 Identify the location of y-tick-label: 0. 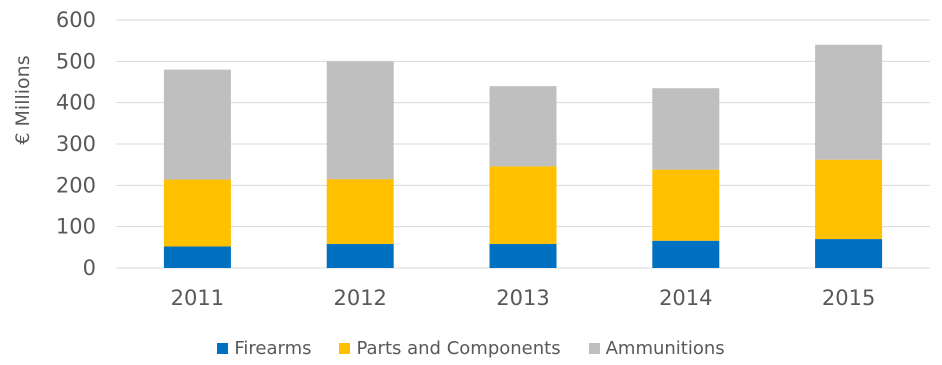
(89, 268).